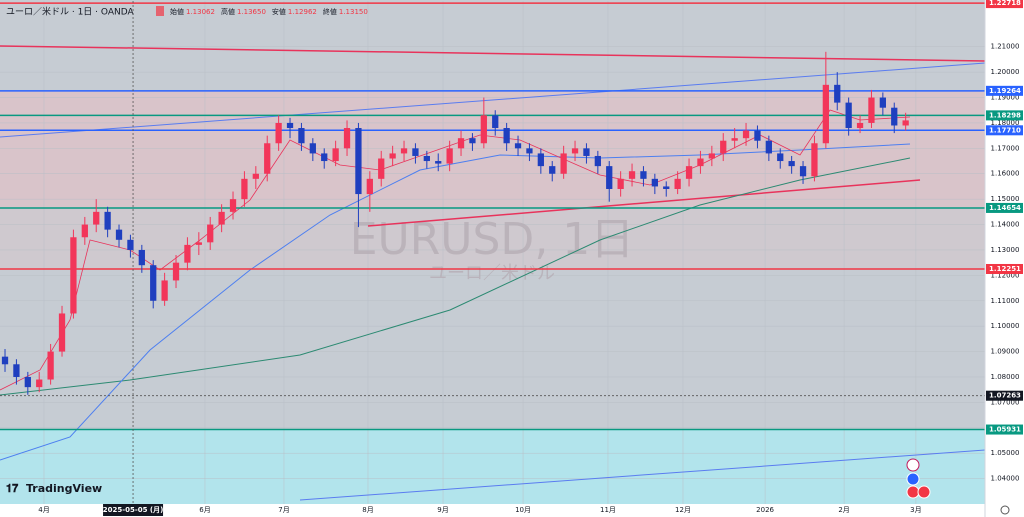  I want to click on x-tick-label: 6月, so click(204, 510).